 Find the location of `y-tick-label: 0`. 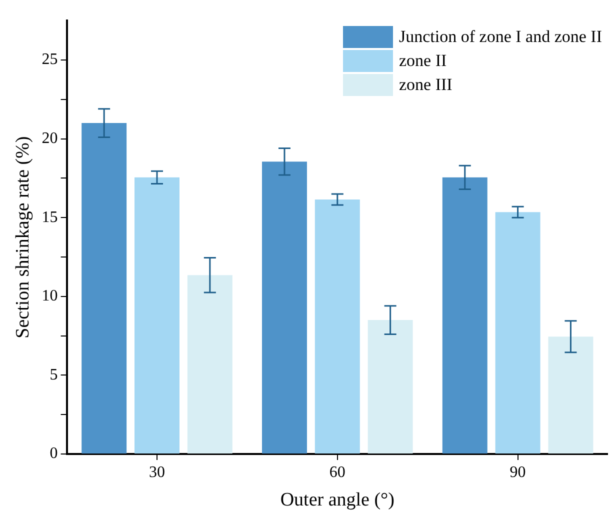

y-tick-label: 0 is located at coordinates (54, 453).